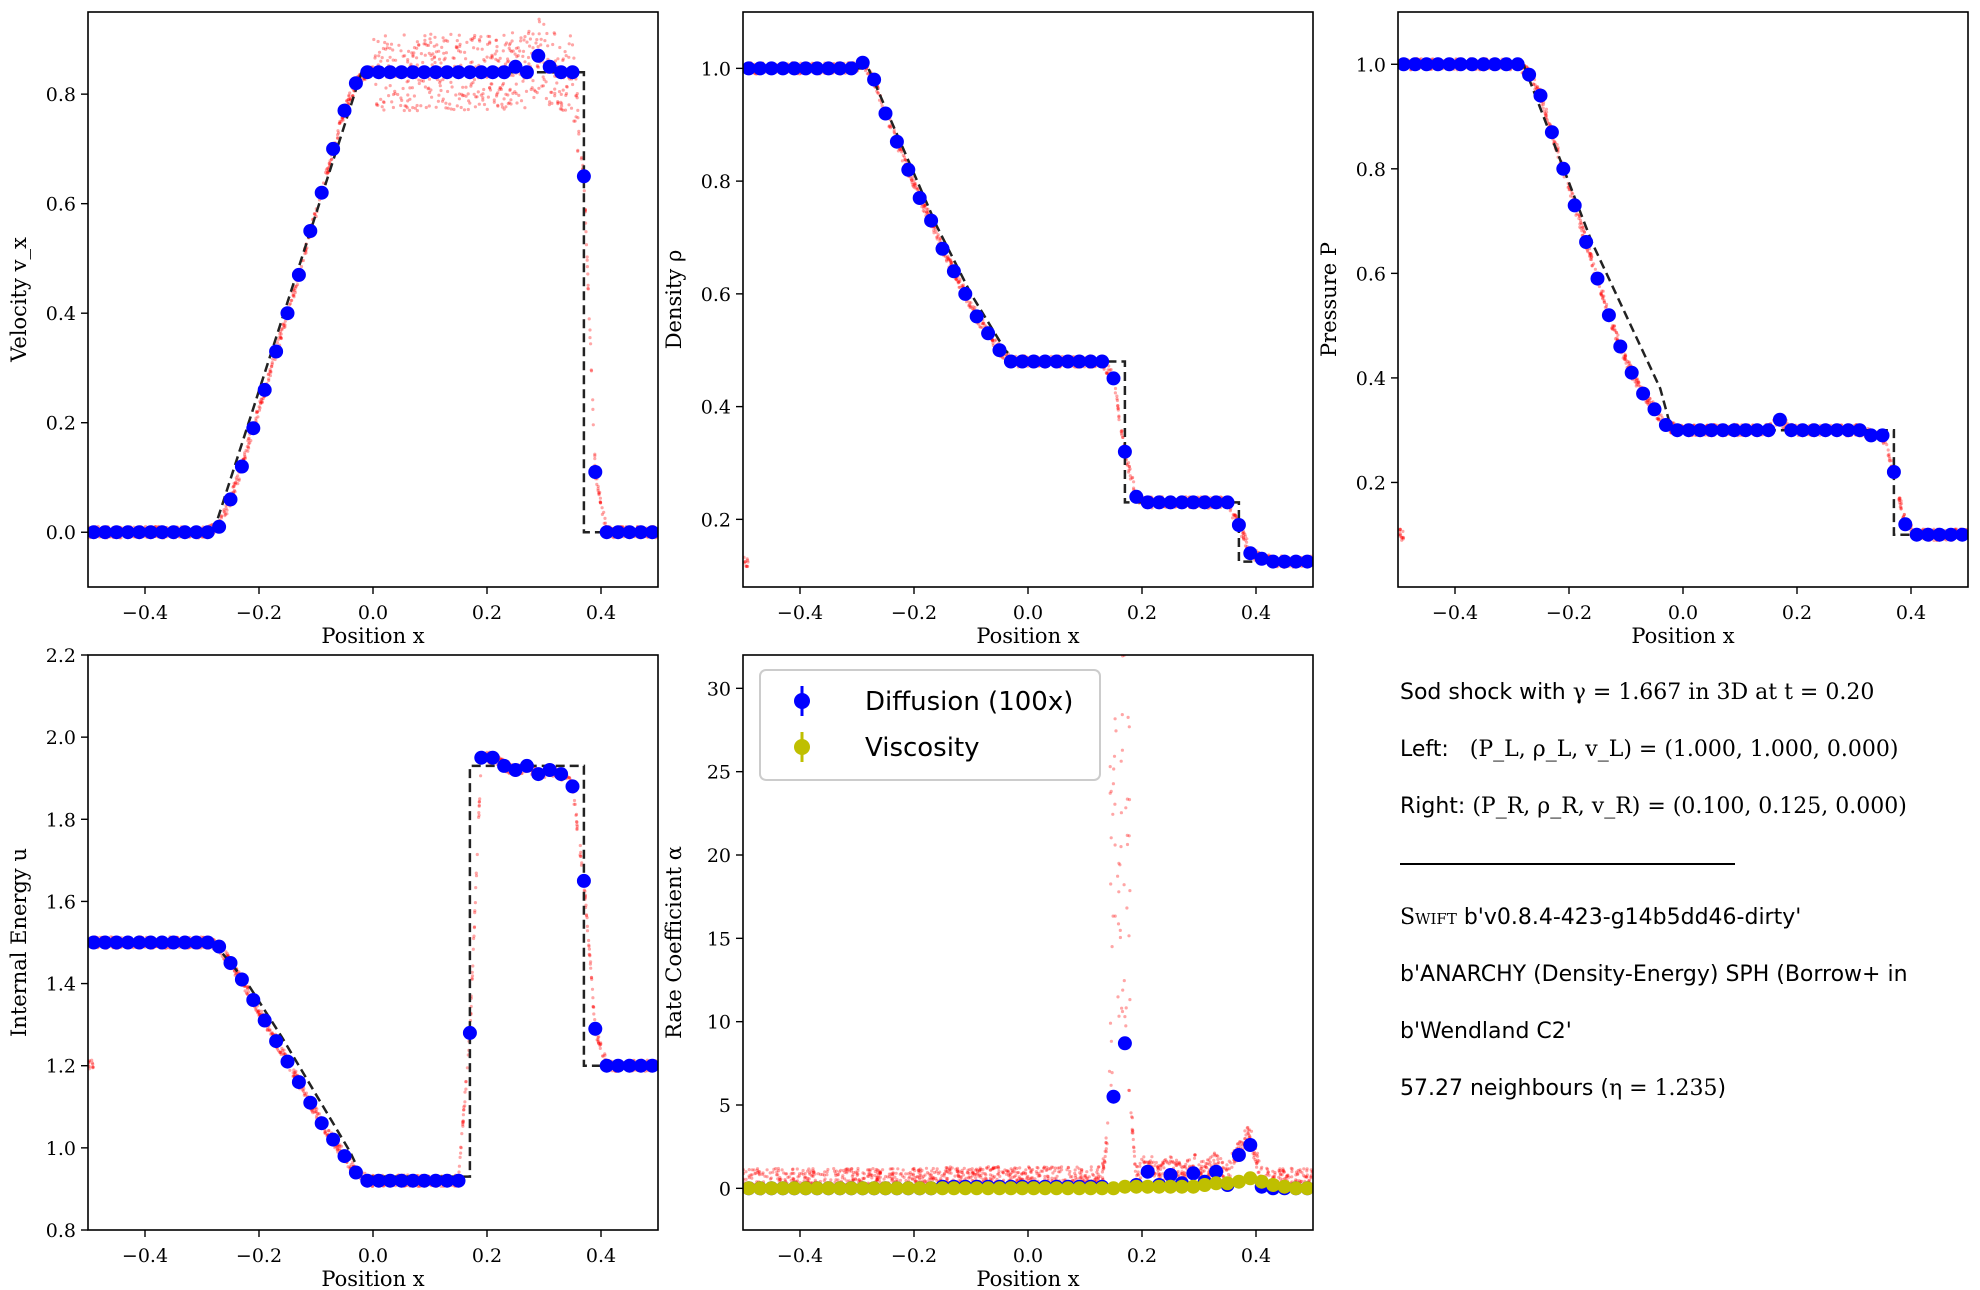 Image resolution: width=1980 pixels, height=1290 pixels. Describe the element at coordinates (1371, 483) in the screenshot. I see `y-tick-label: 0.2` at that location.